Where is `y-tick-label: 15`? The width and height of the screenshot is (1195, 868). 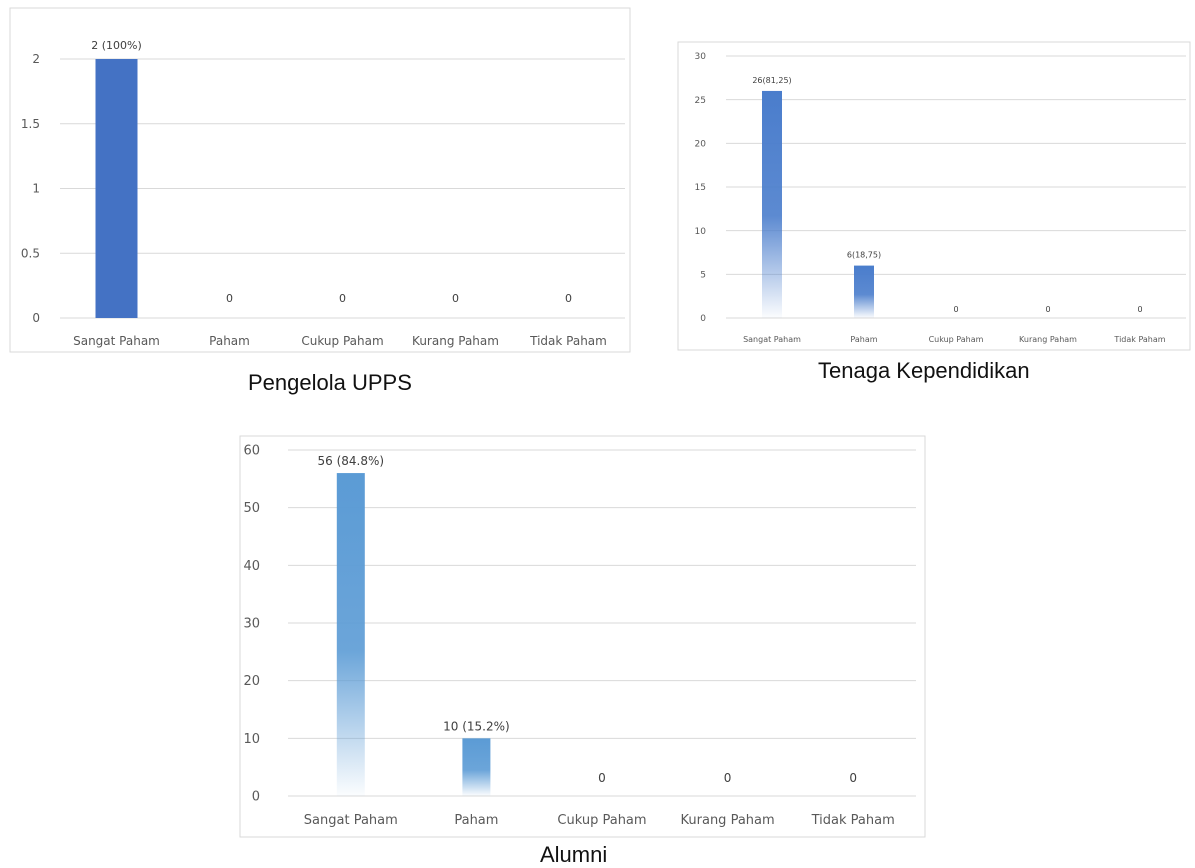
y-tick-label: 15 is located at coordinates (700, 188).